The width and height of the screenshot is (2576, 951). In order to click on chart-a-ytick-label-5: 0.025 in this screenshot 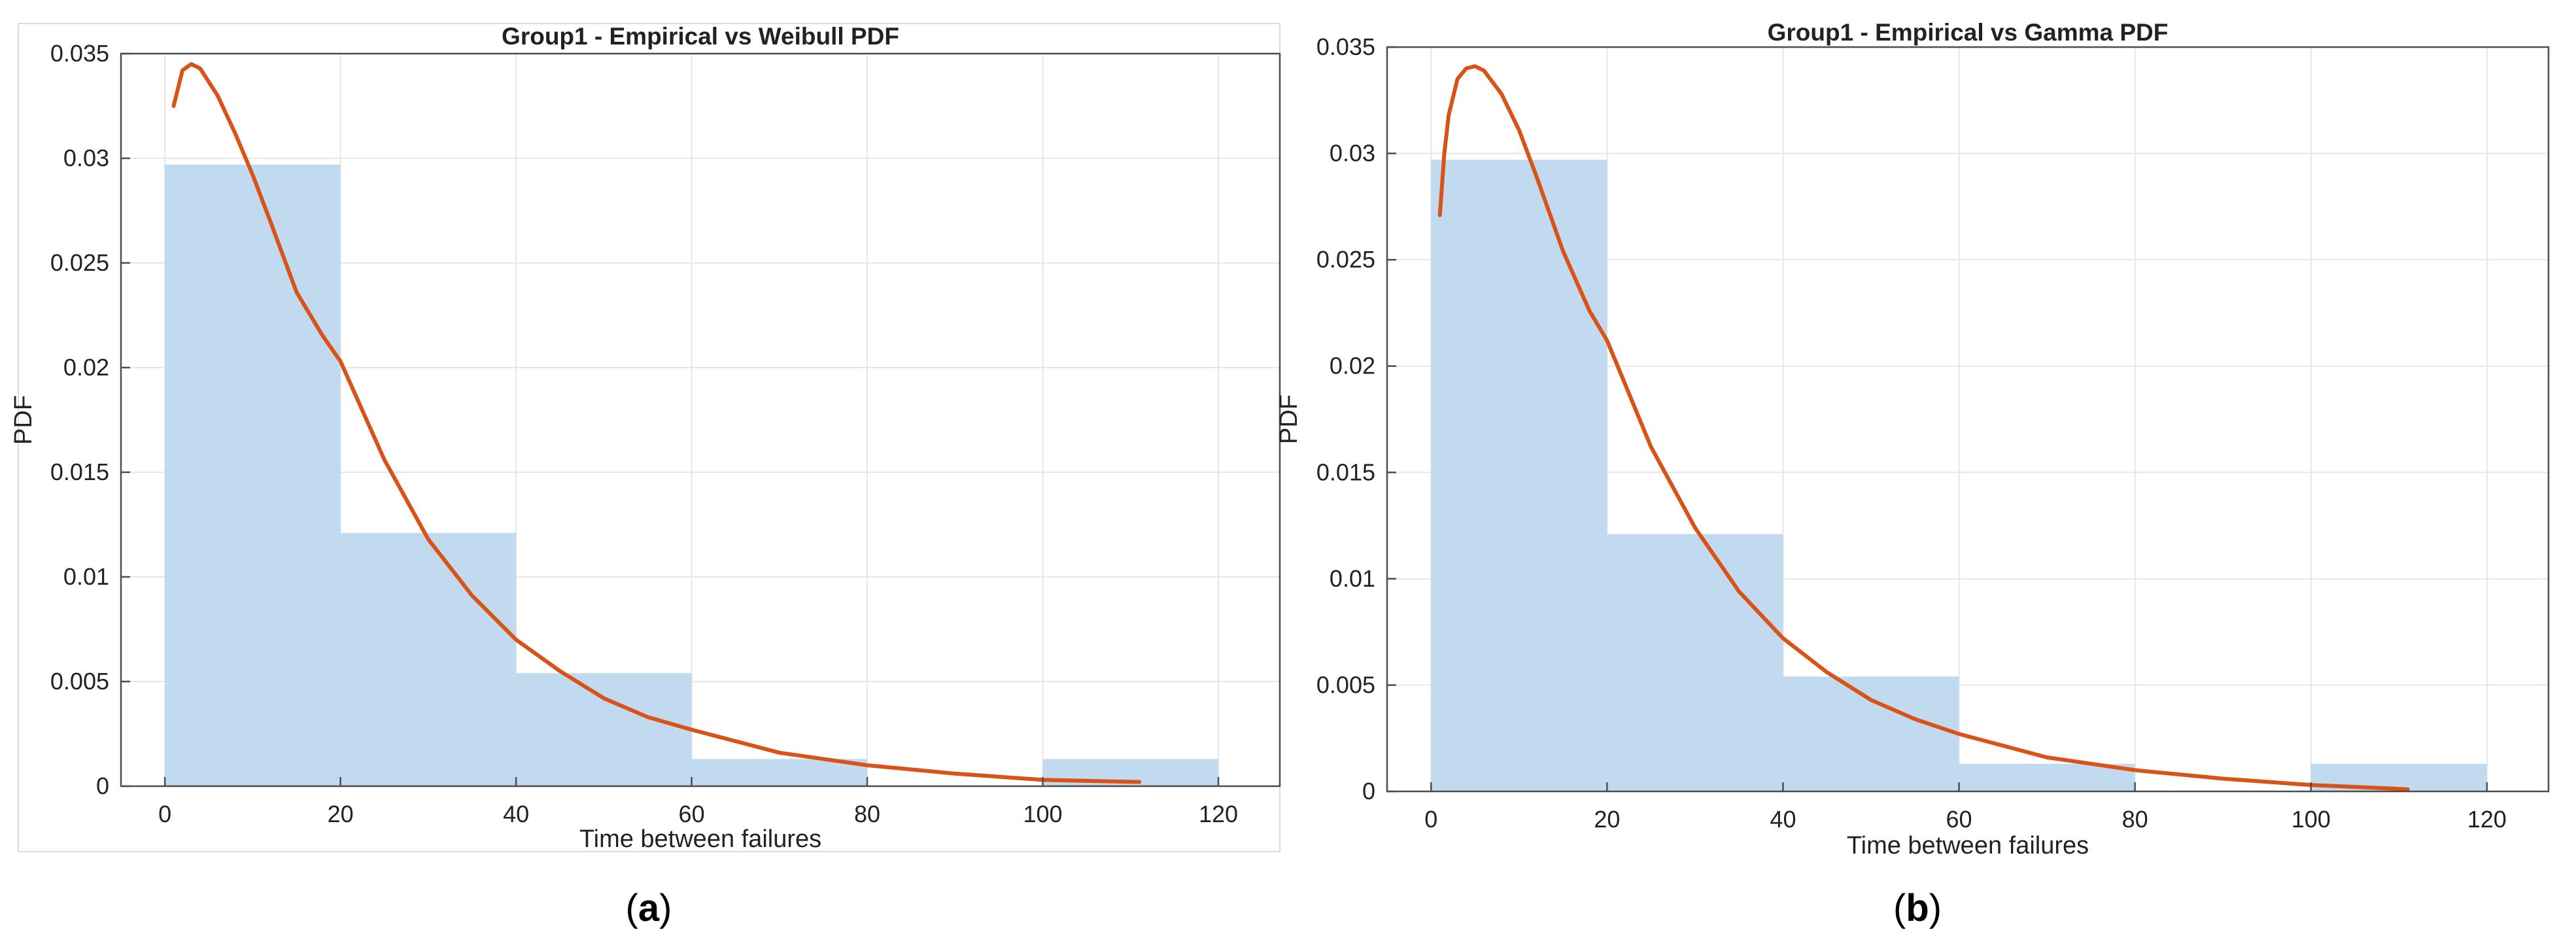, I will do `click(80, 262)`.